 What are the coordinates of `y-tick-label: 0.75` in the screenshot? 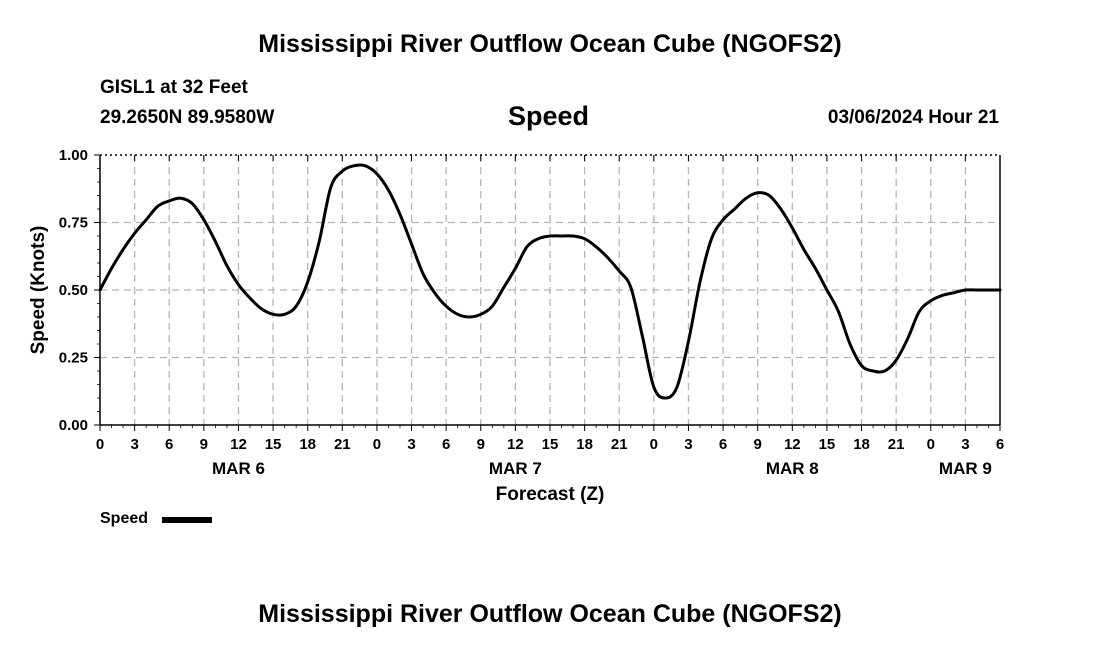 It's located at (73, 223).